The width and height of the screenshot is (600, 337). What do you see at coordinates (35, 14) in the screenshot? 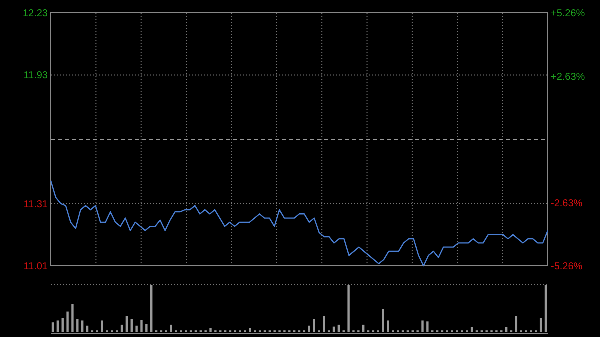
I see `y-tick-label: 12.23` at bounding box center [35, 14].